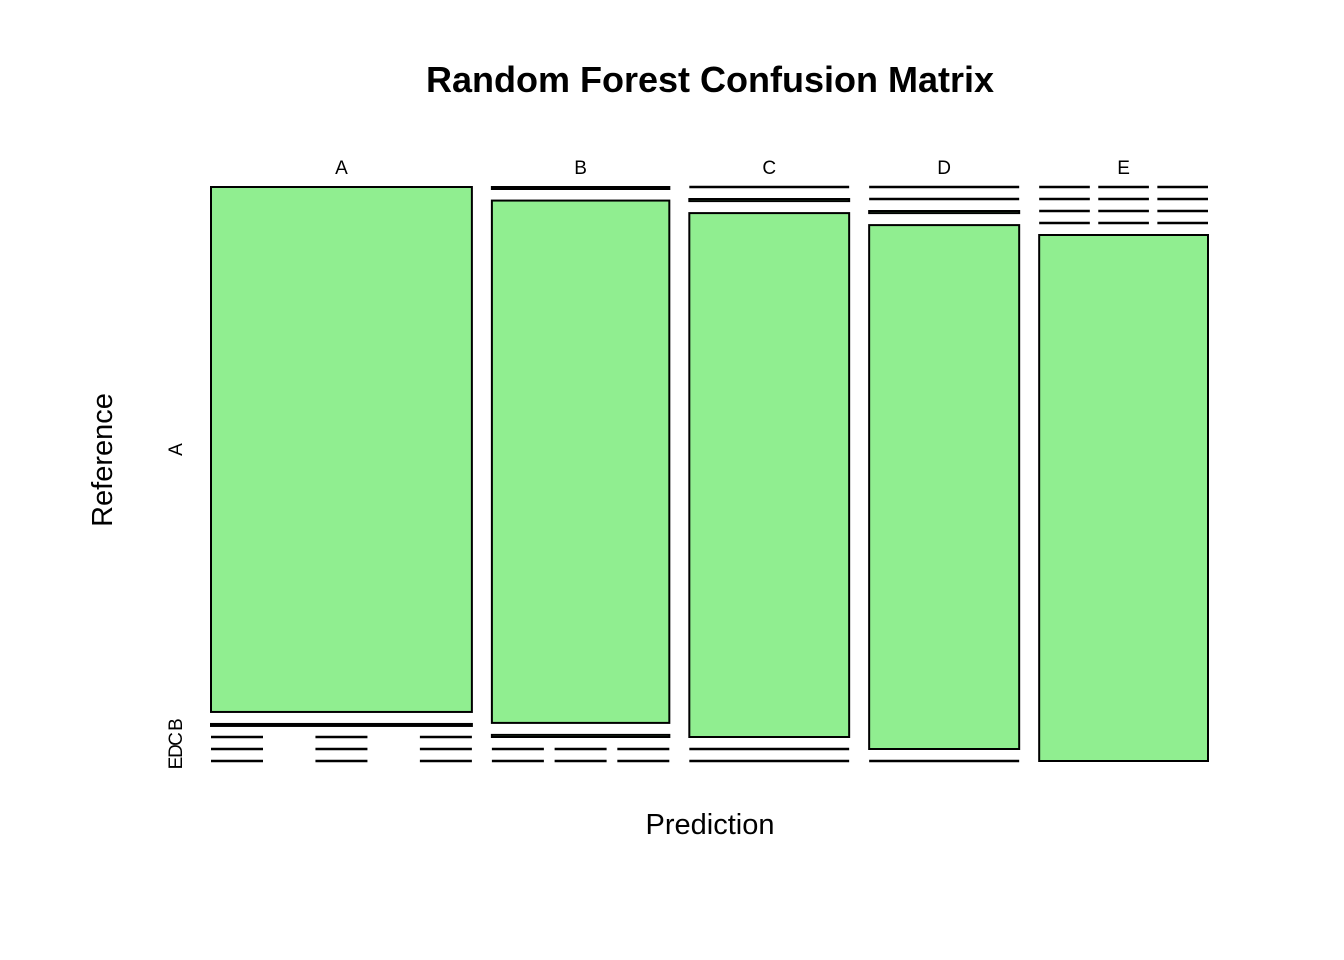 This screenshot has height=960, width=1344. What do you see at coordinates (580, 188) in the screenshot?
I see `tile-pred-B-ref-A` at bounding box center [580, 188].